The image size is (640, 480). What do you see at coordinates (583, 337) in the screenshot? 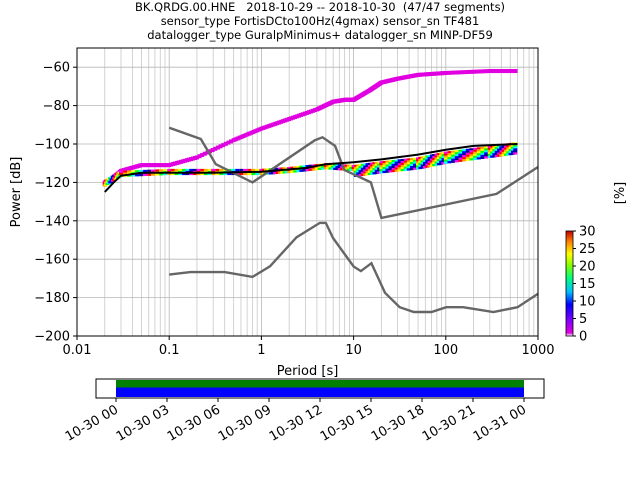
I see `colorbar-tick-label: 0` at bounding box center [583, 337].